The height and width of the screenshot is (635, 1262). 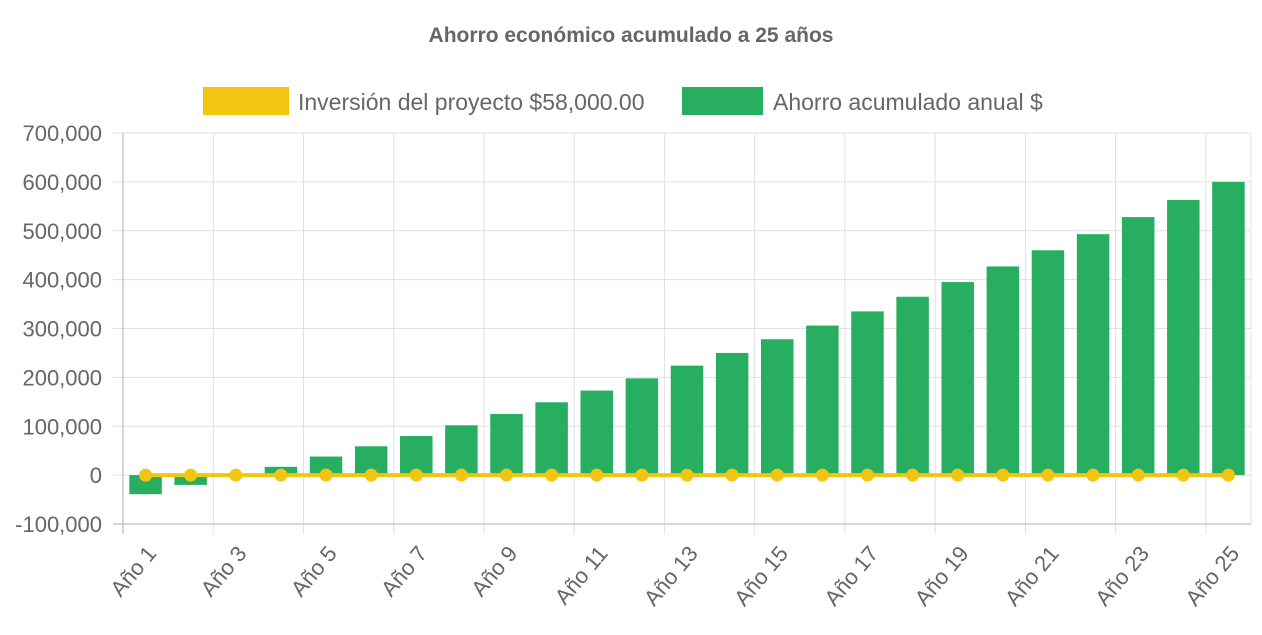 I want to click on x-tick-label: Año 25, so click(x=1212, y=575).